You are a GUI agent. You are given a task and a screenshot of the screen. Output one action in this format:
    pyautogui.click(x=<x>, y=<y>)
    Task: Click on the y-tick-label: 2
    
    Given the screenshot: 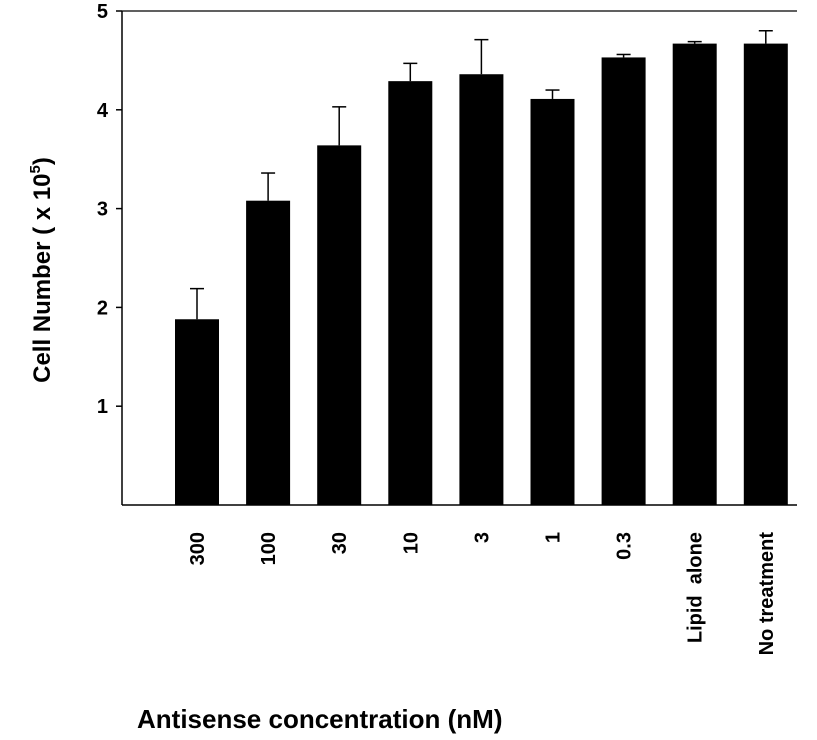 What is the action you would take?
    pyautogui.click(x=102, y=308)
    